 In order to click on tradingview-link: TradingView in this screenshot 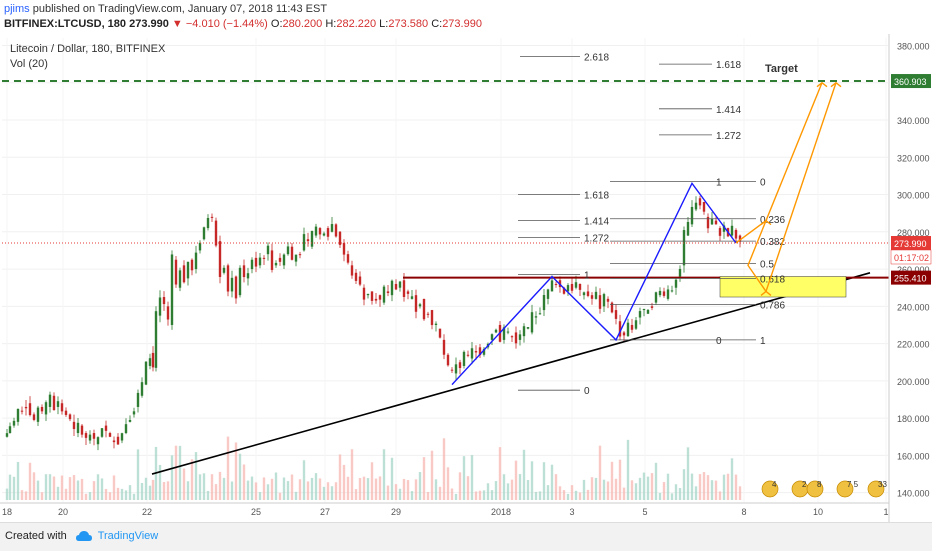, I will do `click(128, 536)`.